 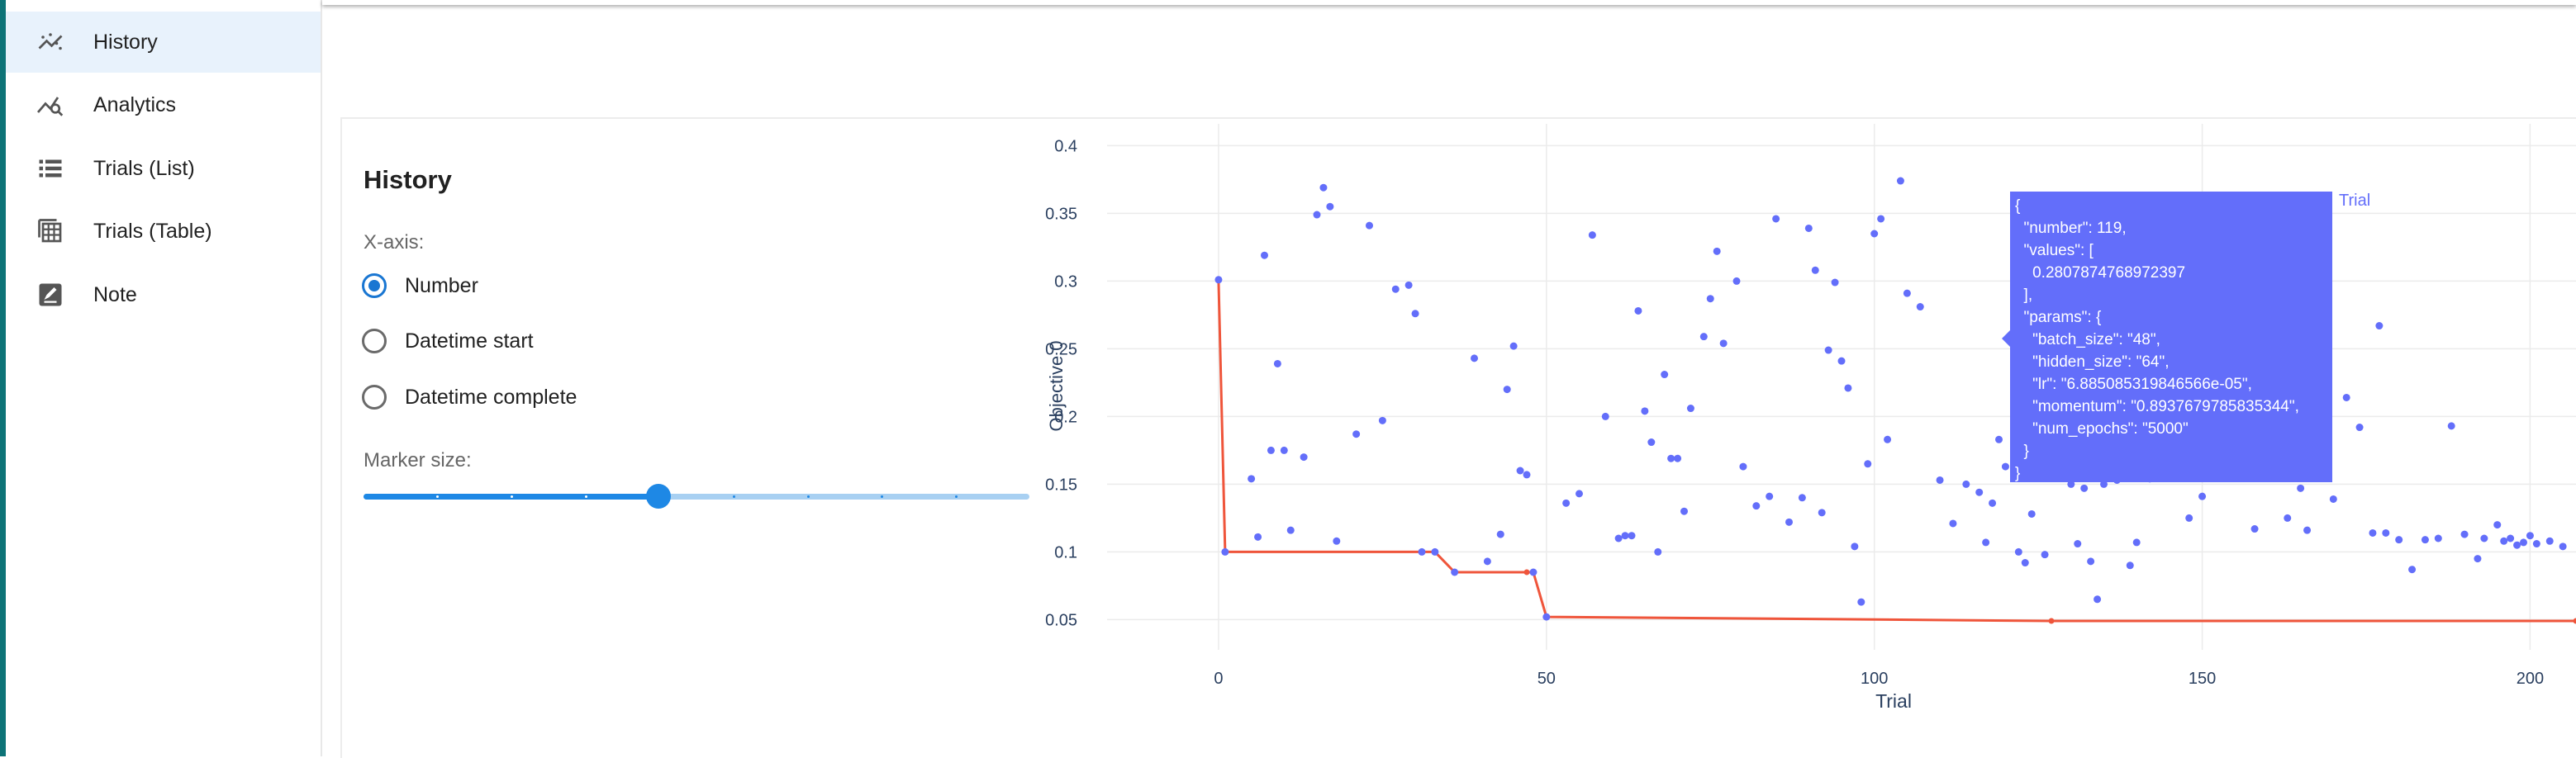 What do you see at coordinates (163, 231) in the screenshot?
I see `sidebar-item-trials-table: Trials (Table)` at bounding box center [163, 231].